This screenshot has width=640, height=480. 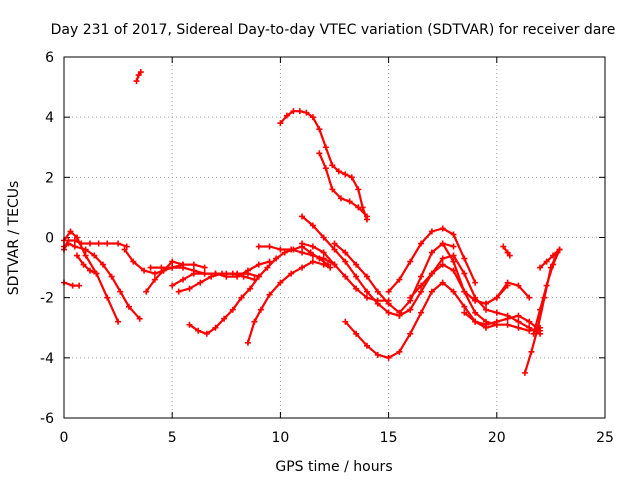 I want to click on x-tick-label: 5, so click(x=172, y=438).